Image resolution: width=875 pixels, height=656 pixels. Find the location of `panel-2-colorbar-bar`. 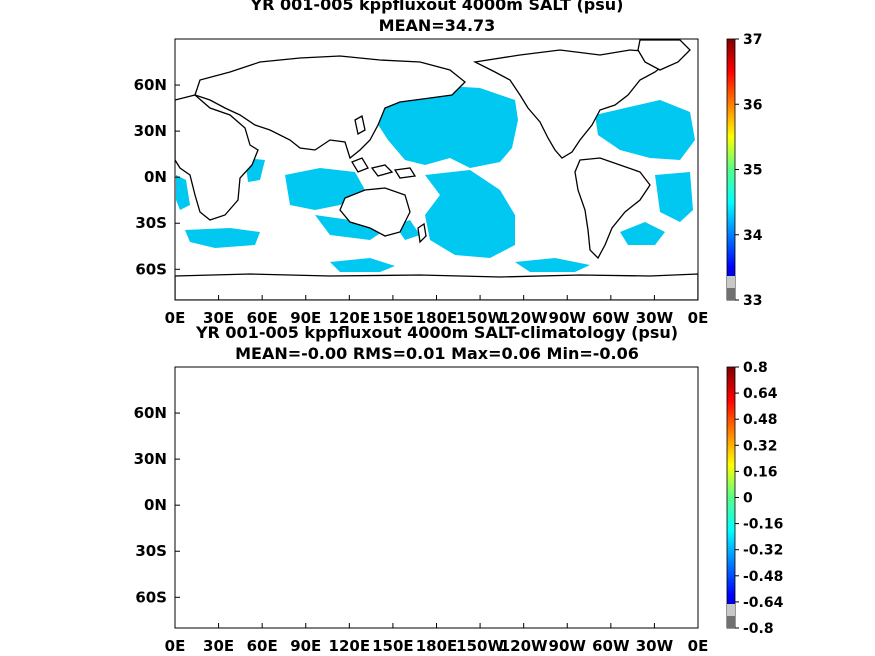

panel-2-colorbar-bar is located at coordinates (731, 497).